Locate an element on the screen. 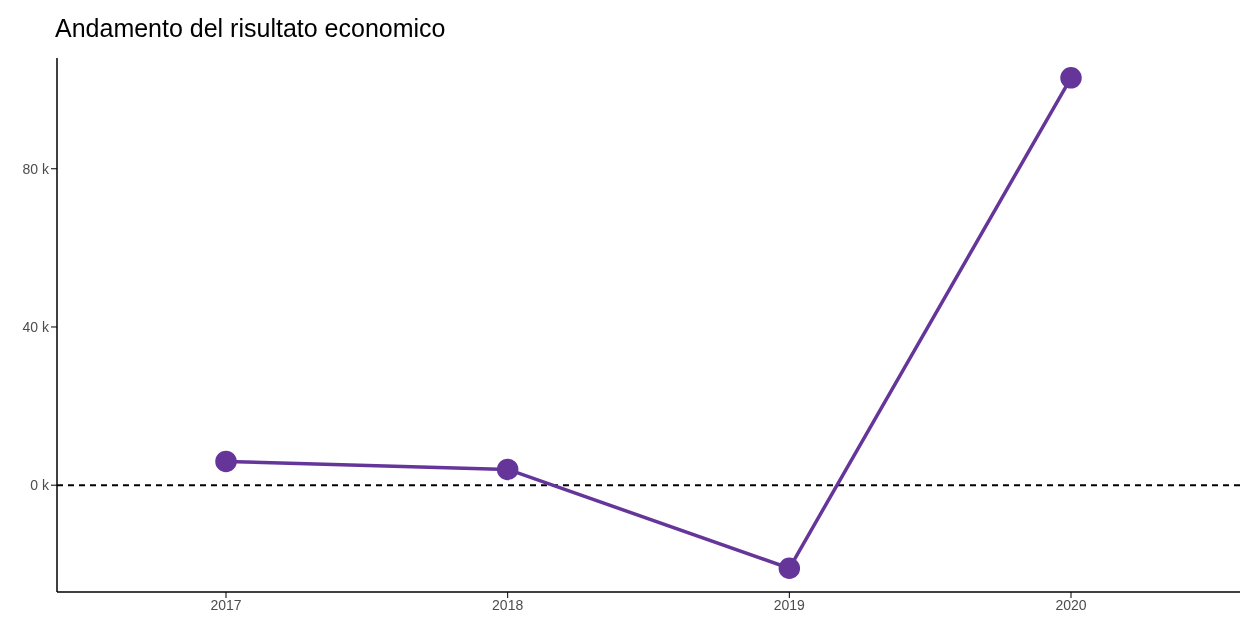 The image size is (1240, 626). x-tick-label: 2018 is located at coordinates (508, 604).